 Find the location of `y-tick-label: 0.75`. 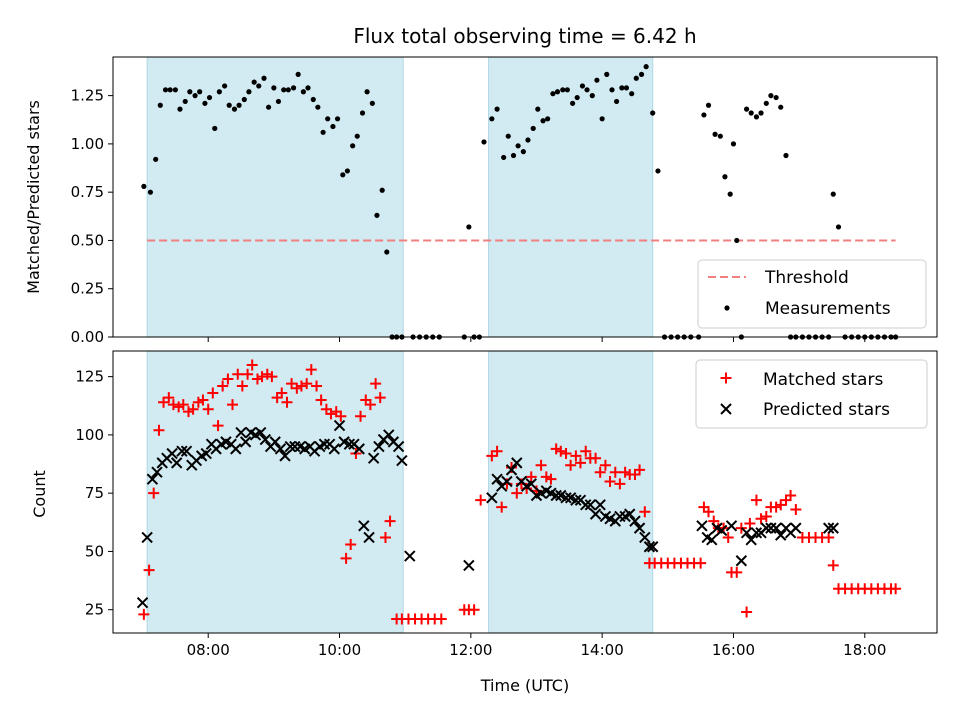

y-tick-label: 0.75 is located at coordinates (87, 192).